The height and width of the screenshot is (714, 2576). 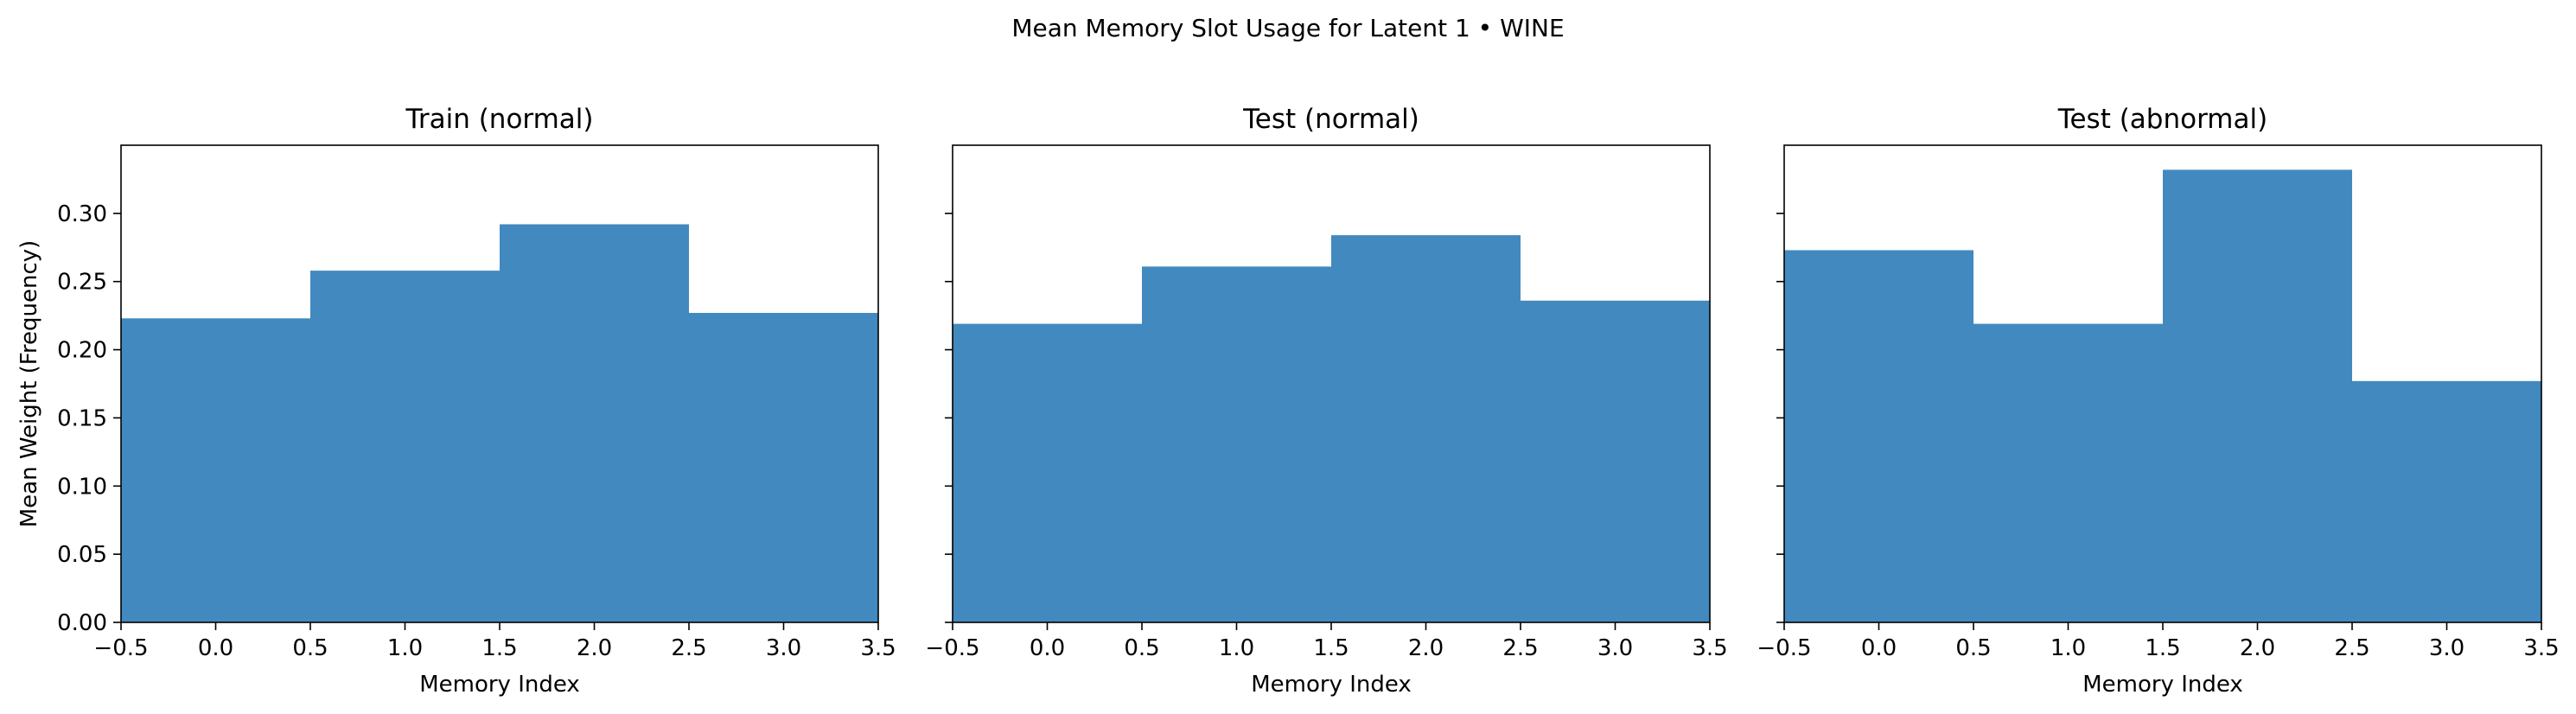 What do you see at coordinates (82, 487) in the screenshot?
I see `y-tick-label: 0.10` at bounding box center [82, 487].